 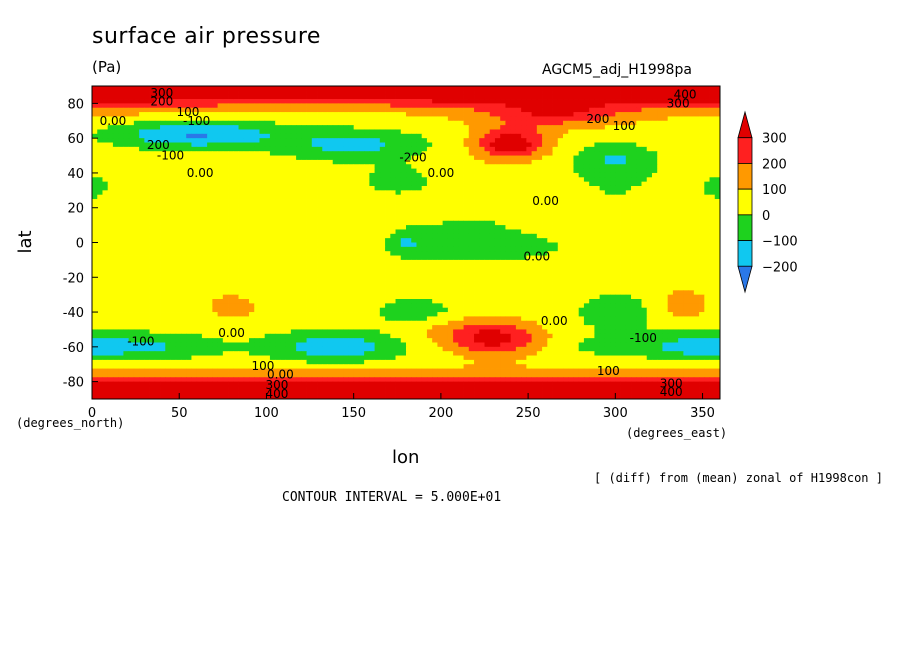 What do you see at coordinates (615, 413) in the screenshot?
I see `x-tick-label: 300` at bounding box center [615, 413].